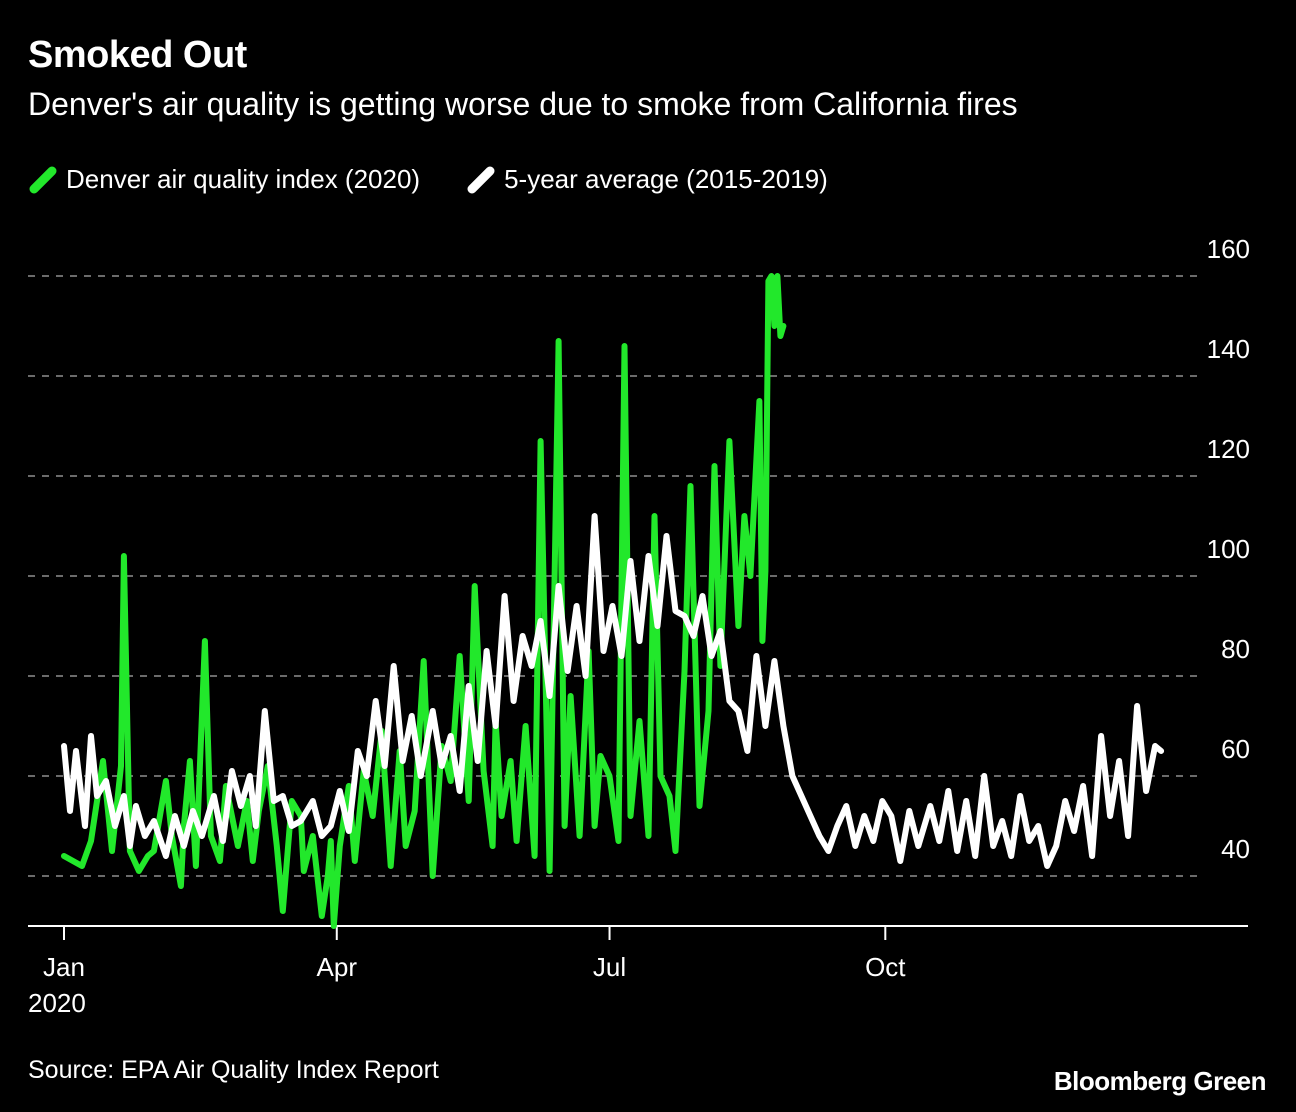 The image size is (1296, 1112). I want to click on y-tick-label-100: 100, so click(1228, 549).